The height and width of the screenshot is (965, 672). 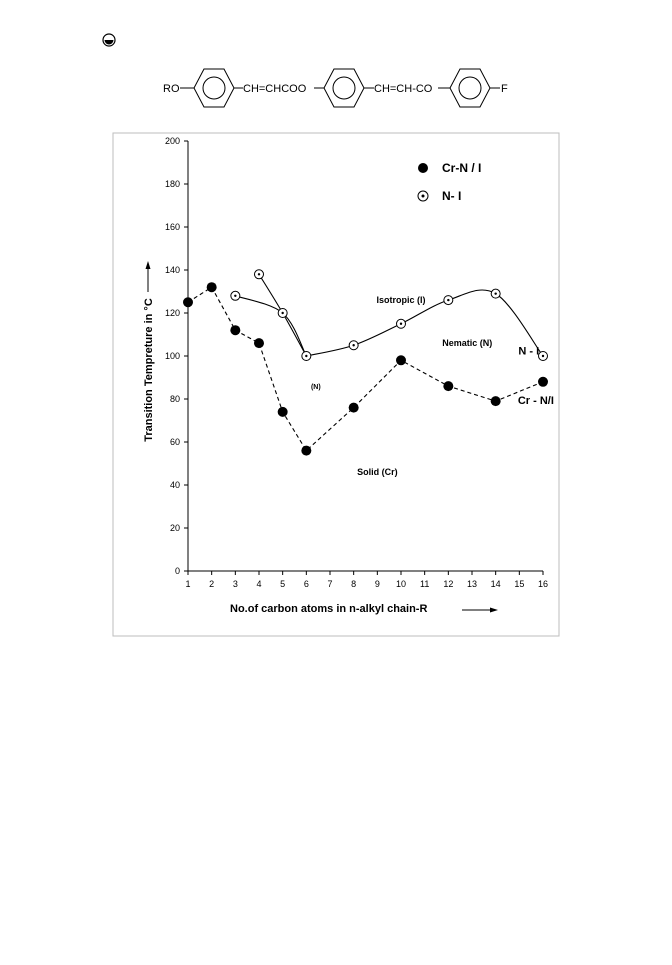 I want to click on chart-annotation: N - I, so click(x=528, y=352).